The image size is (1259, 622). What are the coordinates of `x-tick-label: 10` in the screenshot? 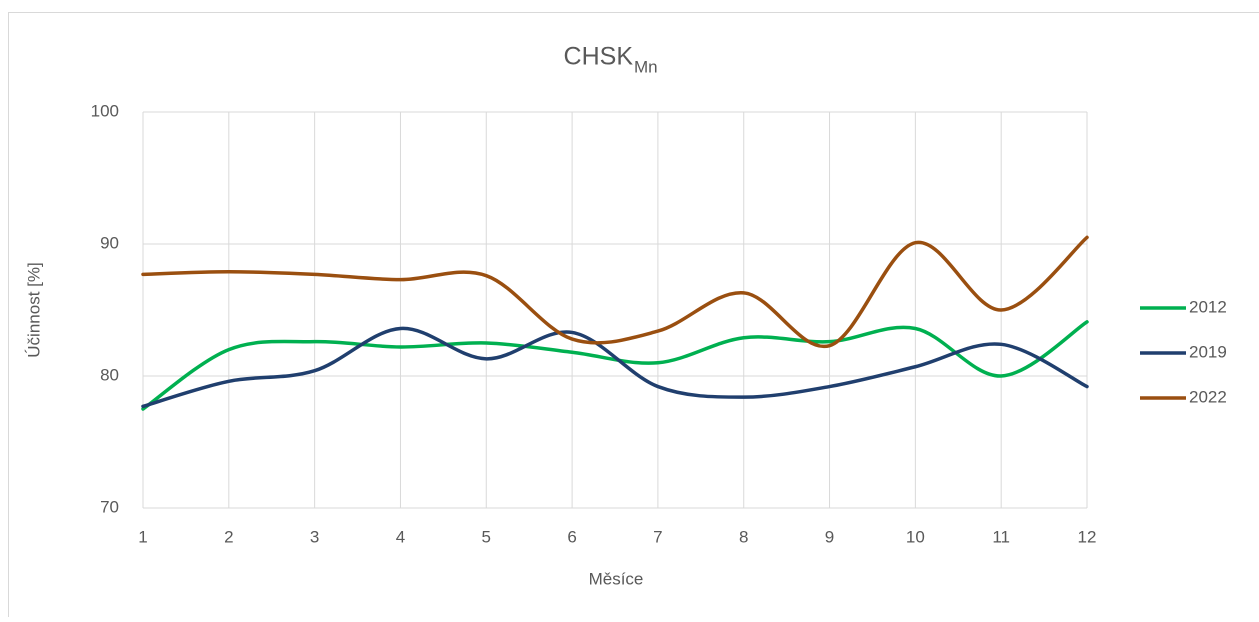 It's located at (915, 536).